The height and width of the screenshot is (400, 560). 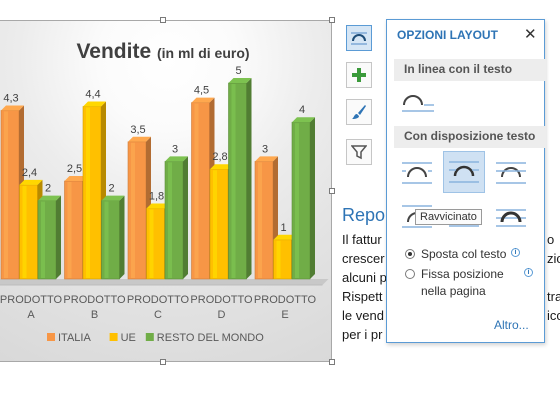 What do you see at coordinates (362, 239) in the screenshot?
I see `document-line: Il fattur` at bounding box center [362, 239].